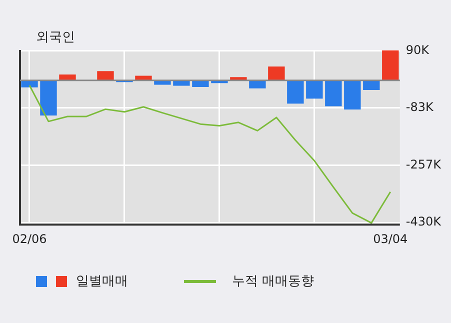  I want to click on legend-label: 일별매매, so click(102, 281).